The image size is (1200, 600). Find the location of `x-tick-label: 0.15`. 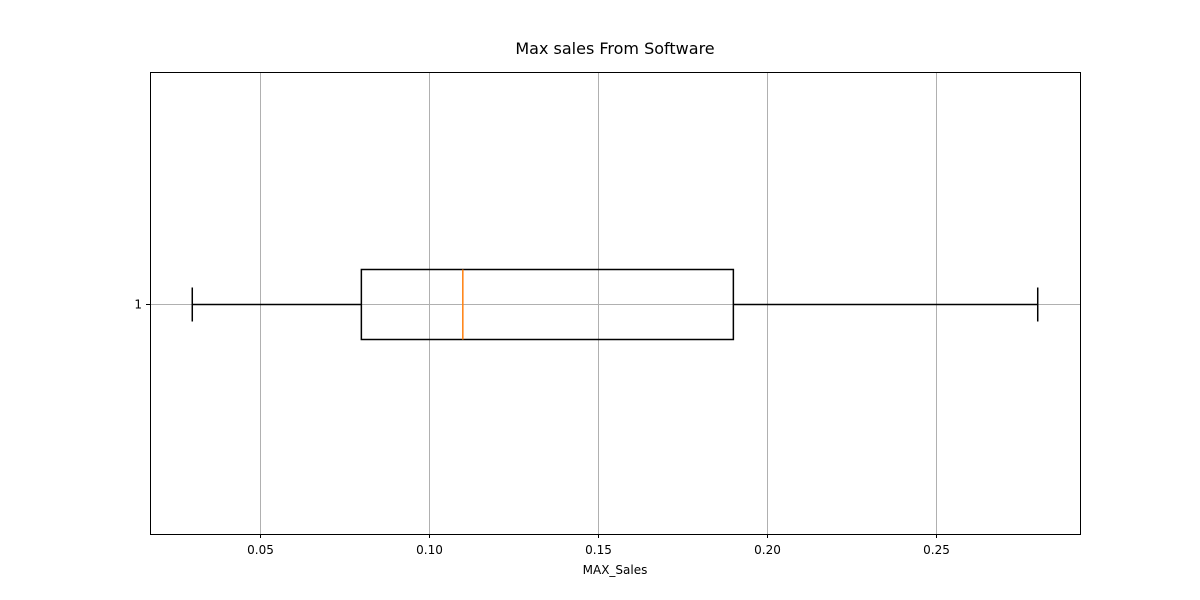

x-tick-label: 0.15 is located at coordinates (598, 550).